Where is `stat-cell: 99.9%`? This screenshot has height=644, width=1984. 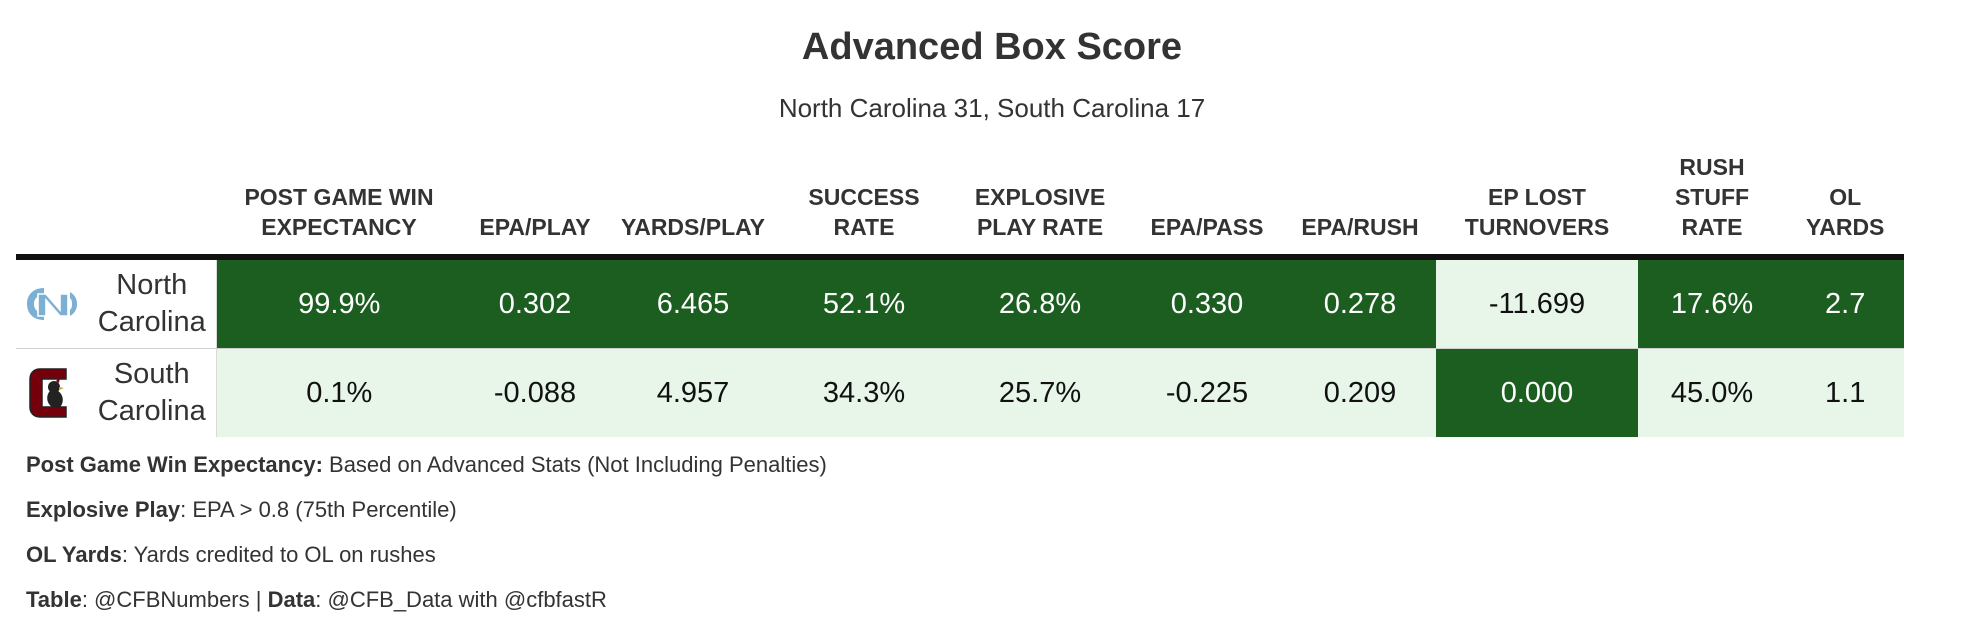 stat-cell: 99.9% is located at coordinates (339, 303).